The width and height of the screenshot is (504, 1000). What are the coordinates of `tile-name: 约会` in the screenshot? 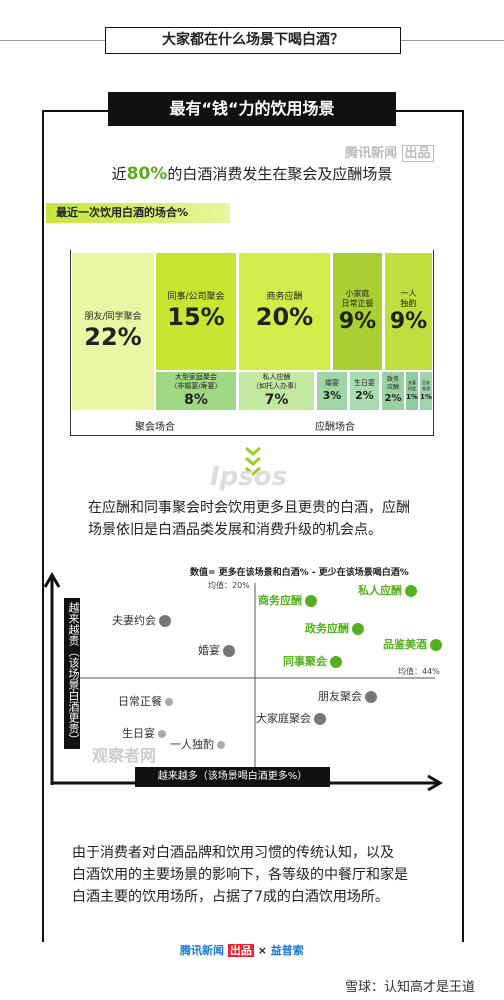 It's located at (412, 388).